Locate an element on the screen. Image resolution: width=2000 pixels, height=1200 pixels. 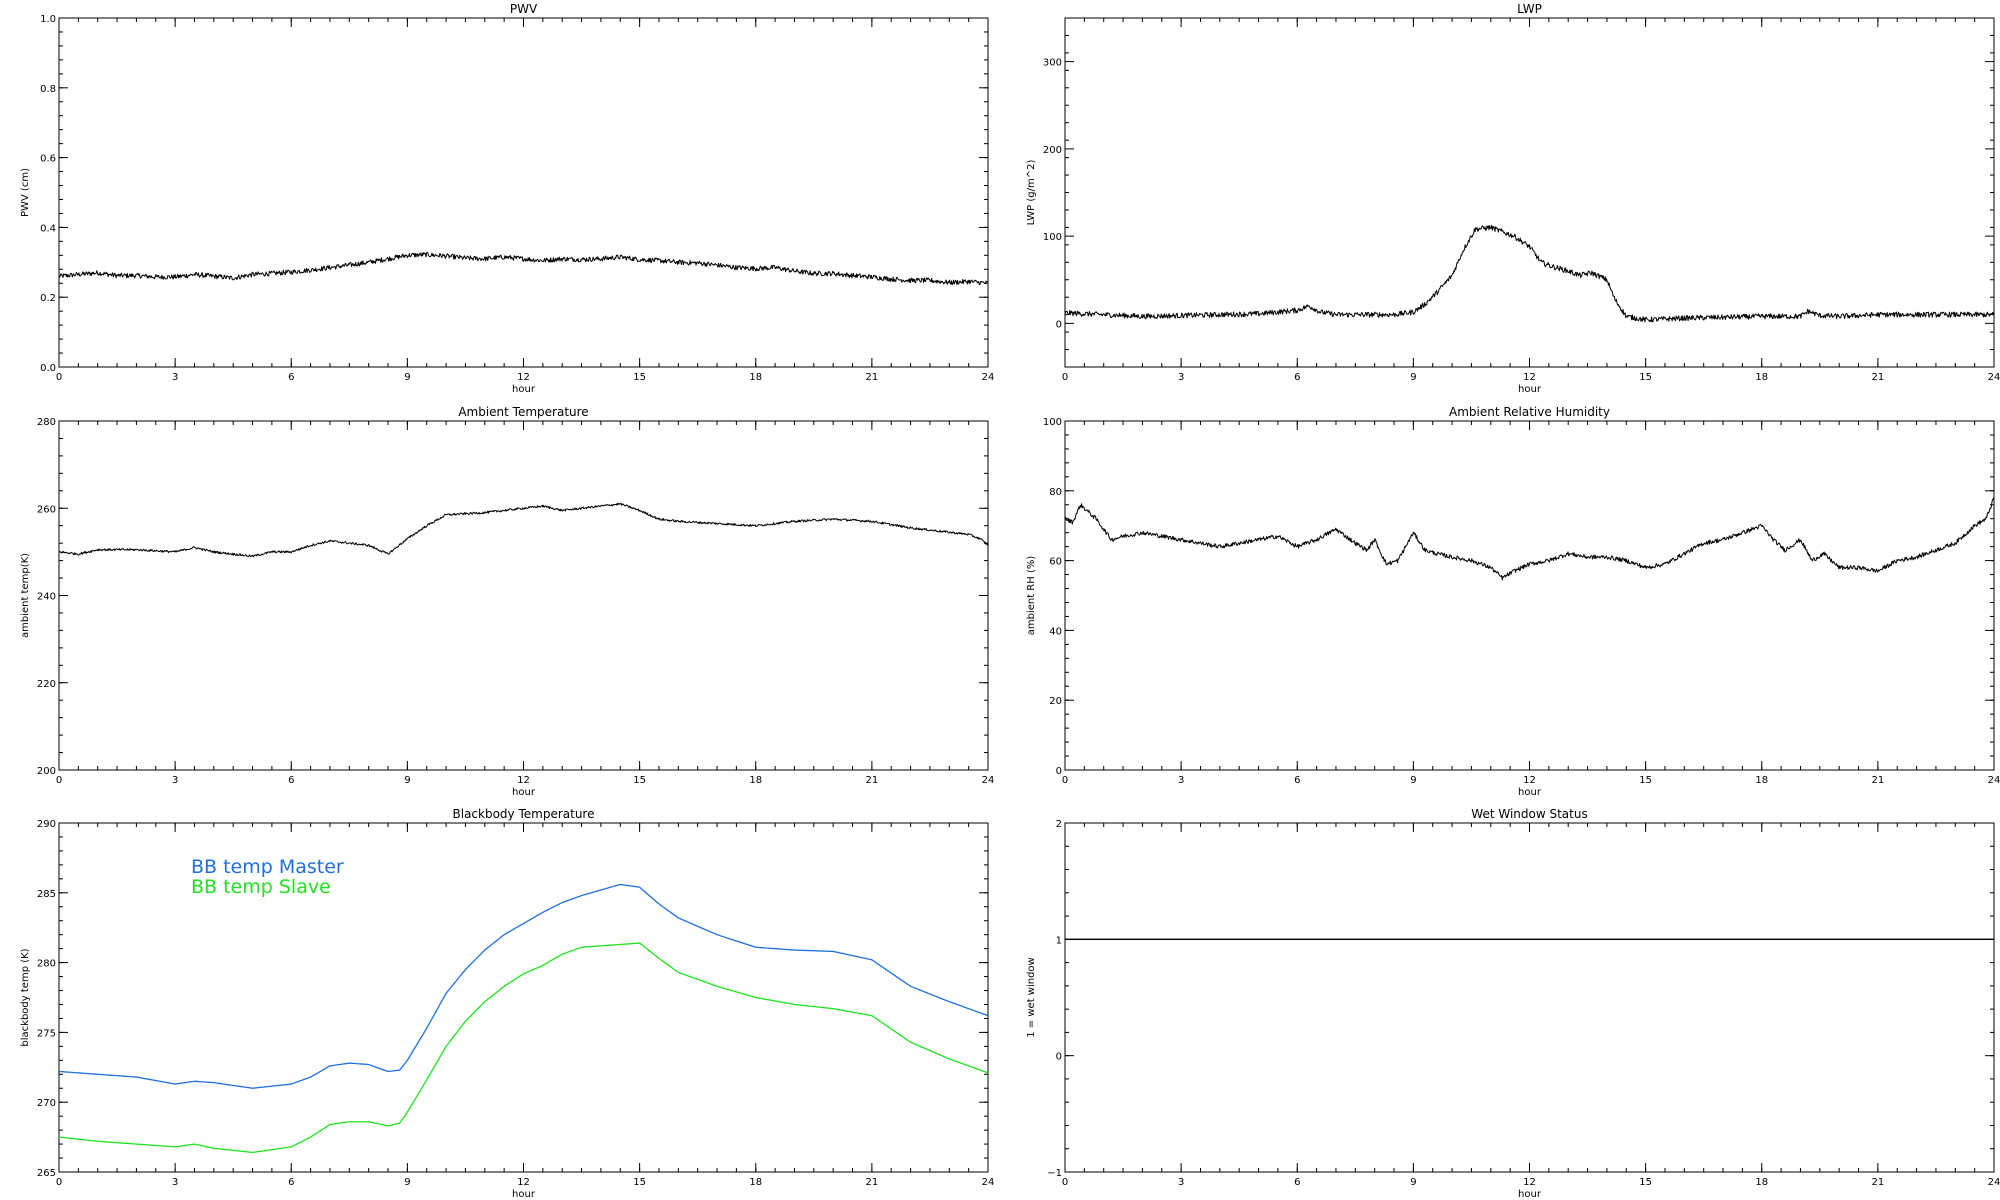
y-tick-label: 220 is located at coordinates (46, 684).